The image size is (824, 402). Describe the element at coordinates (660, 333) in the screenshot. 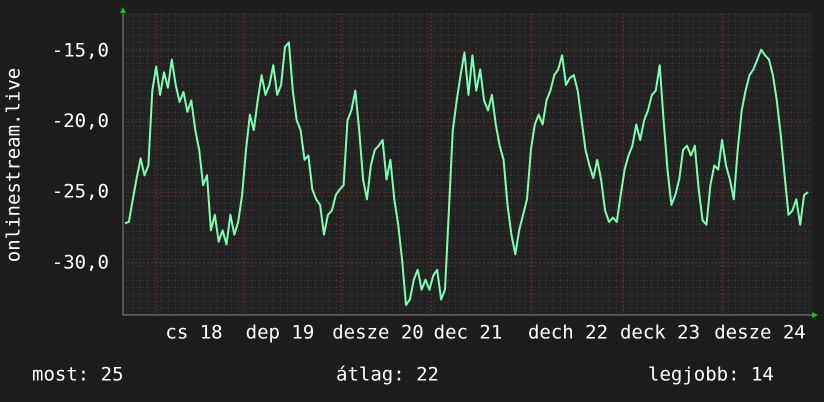

I see `x-tick-label: deck 23` at that location.